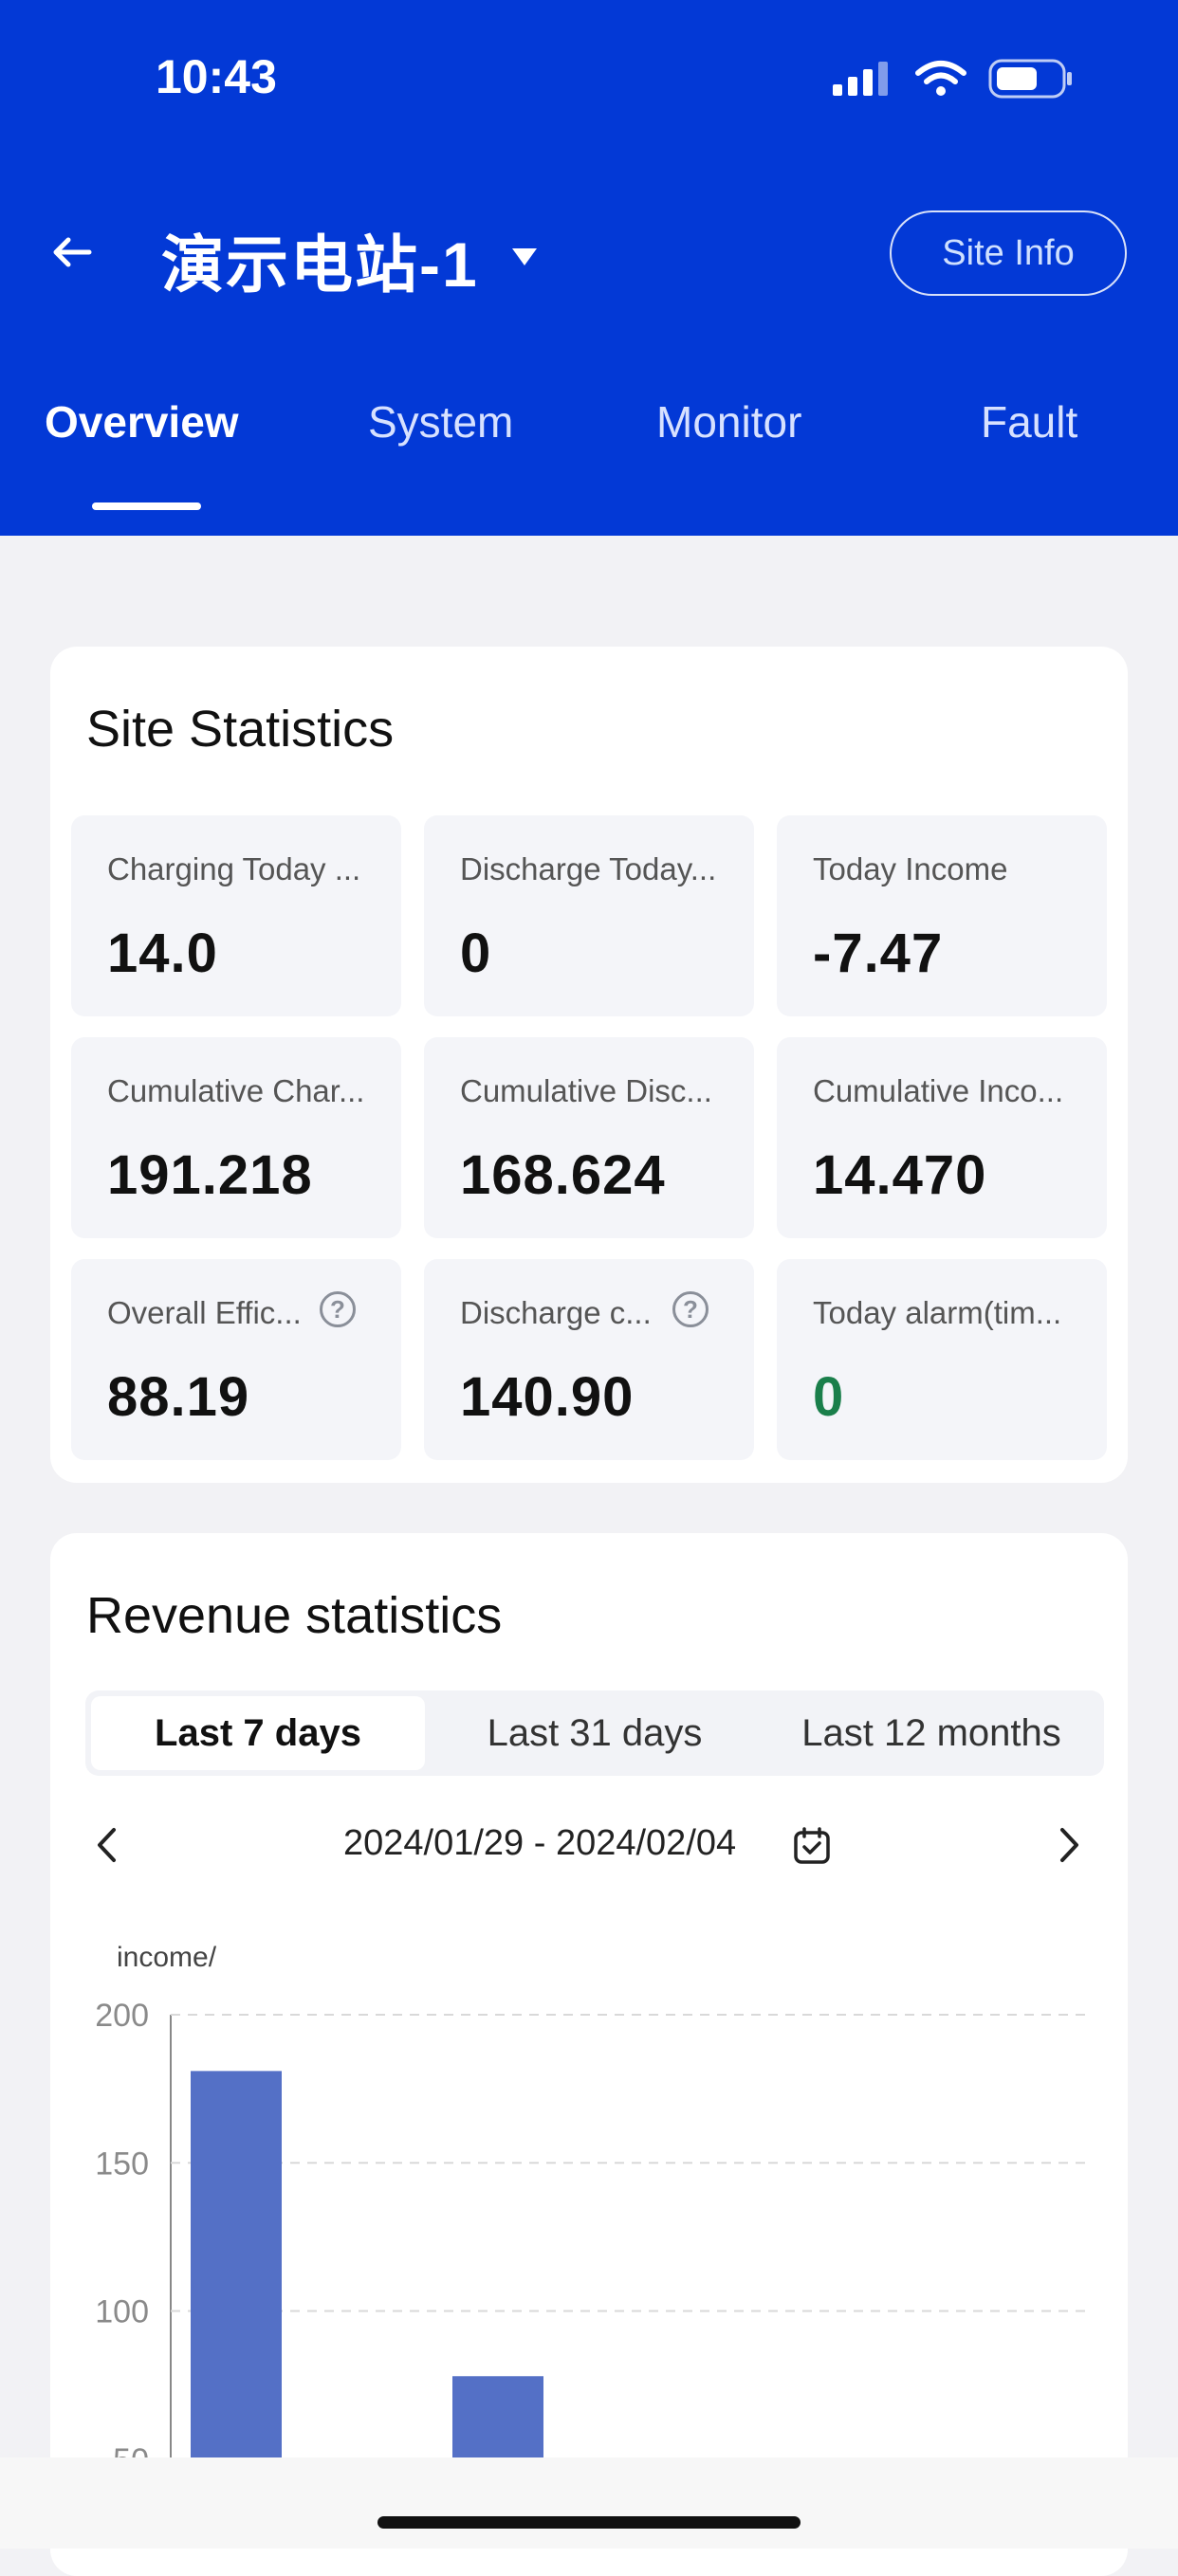 The width and height of the screenshot is (1178, 2576). Describe the element at coordinates (524, 256) in the screenshot. I see `site-dropdown-caret-icon` at that location.